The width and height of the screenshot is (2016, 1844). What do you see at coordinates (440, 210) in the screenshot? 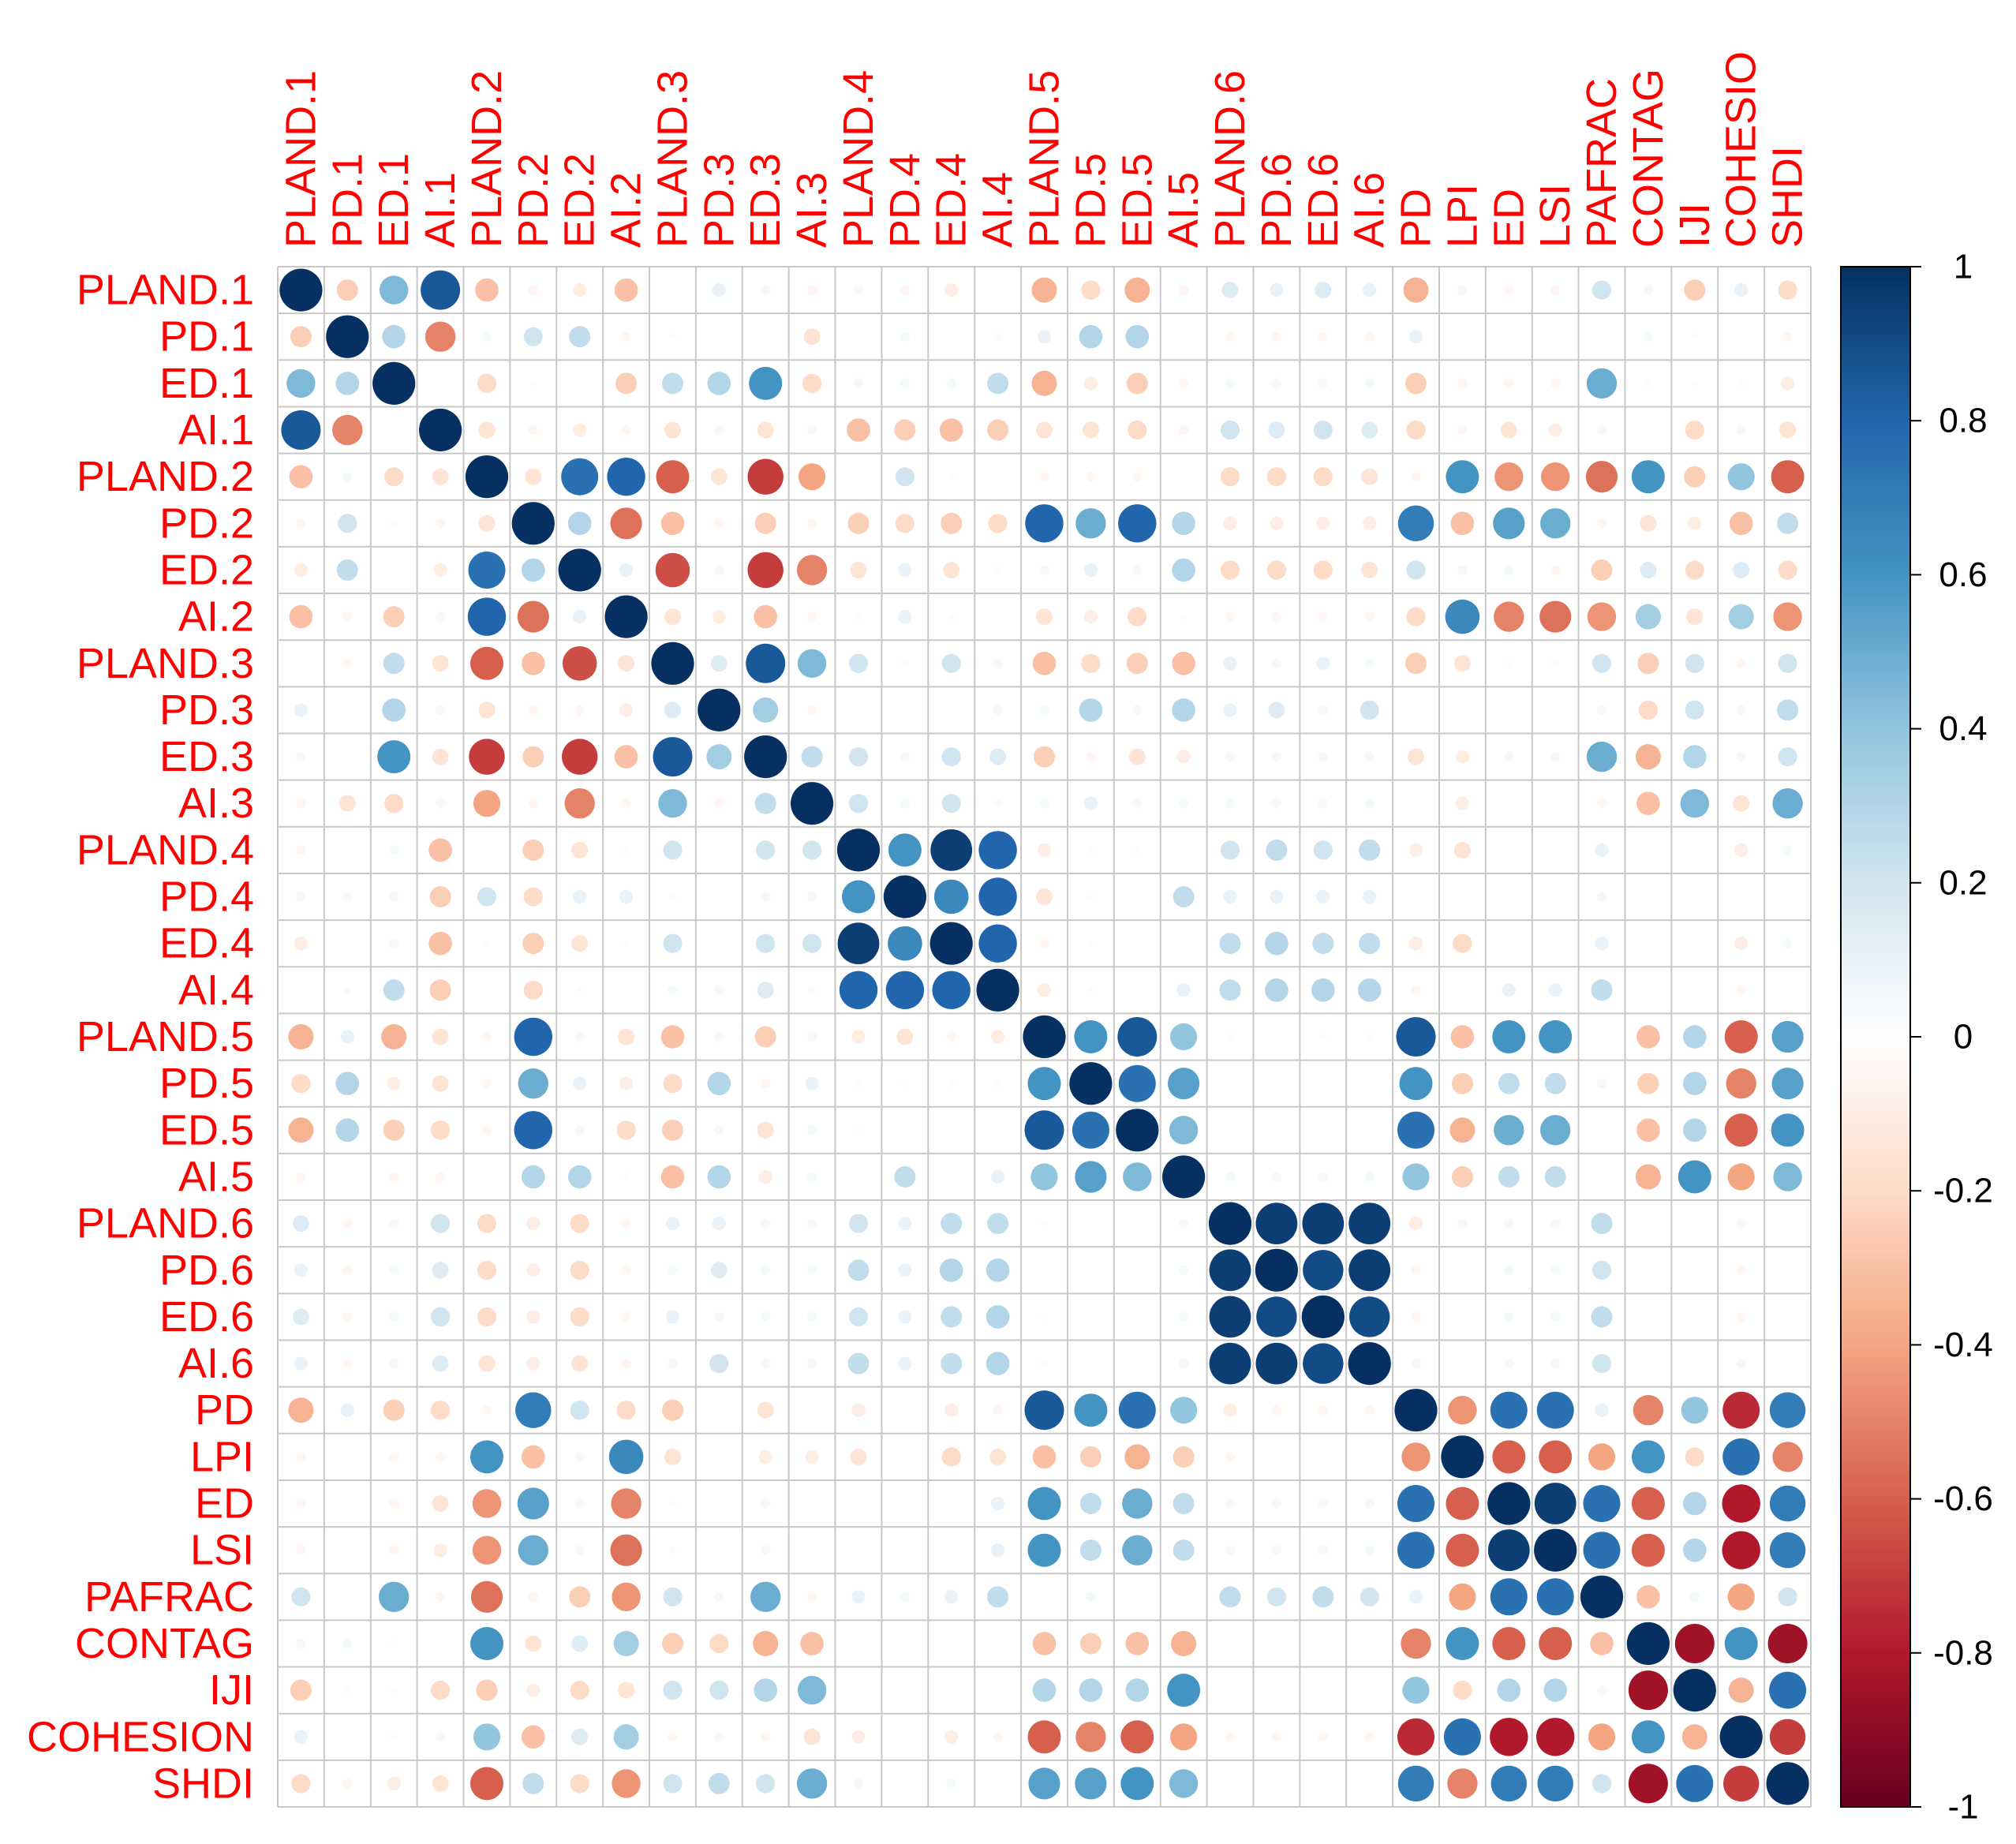
I see `column-label: AI.1` at bounding box center [440, 210].